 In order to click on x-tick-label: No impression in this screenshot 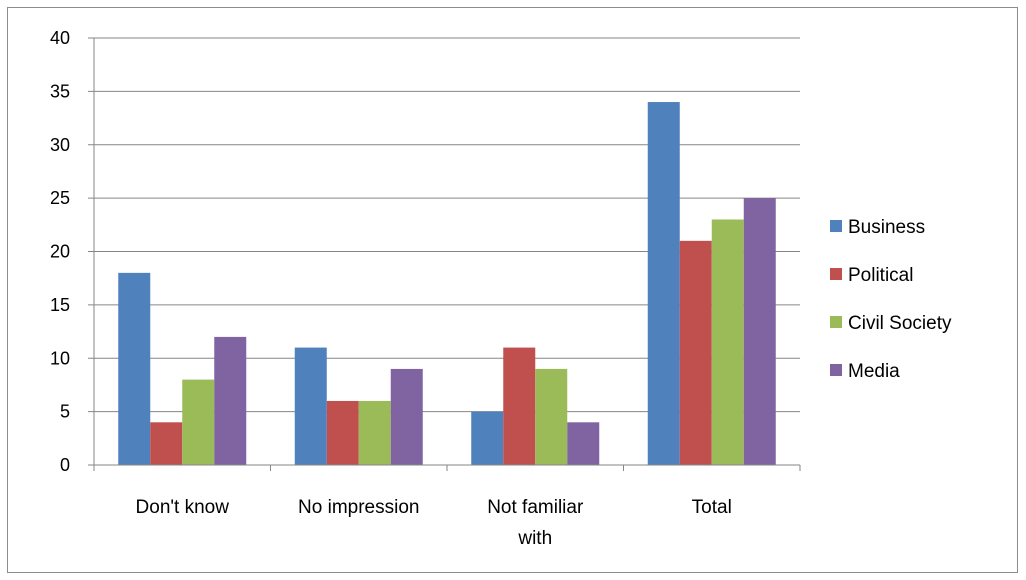, I will do `click(358, 507)`.